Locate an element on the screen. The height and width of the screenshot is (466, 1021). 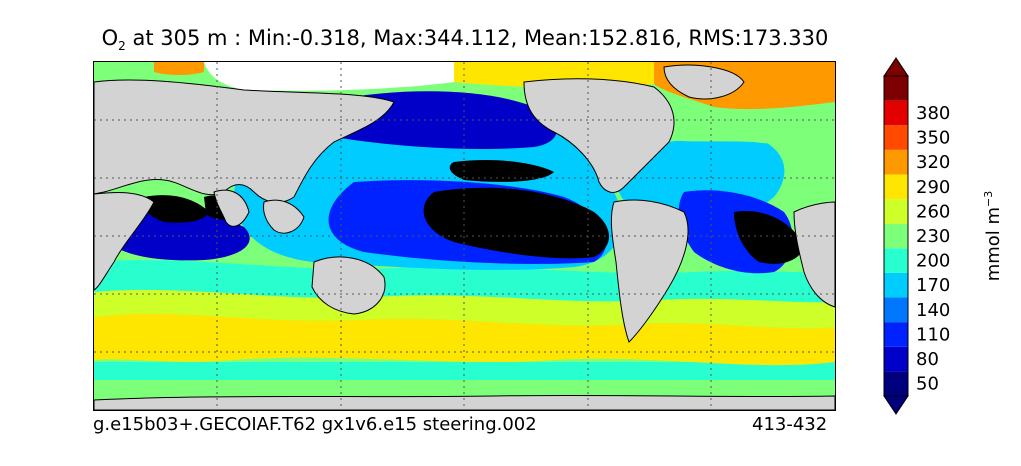
land-africa-east is located at coordinates (814, 254).